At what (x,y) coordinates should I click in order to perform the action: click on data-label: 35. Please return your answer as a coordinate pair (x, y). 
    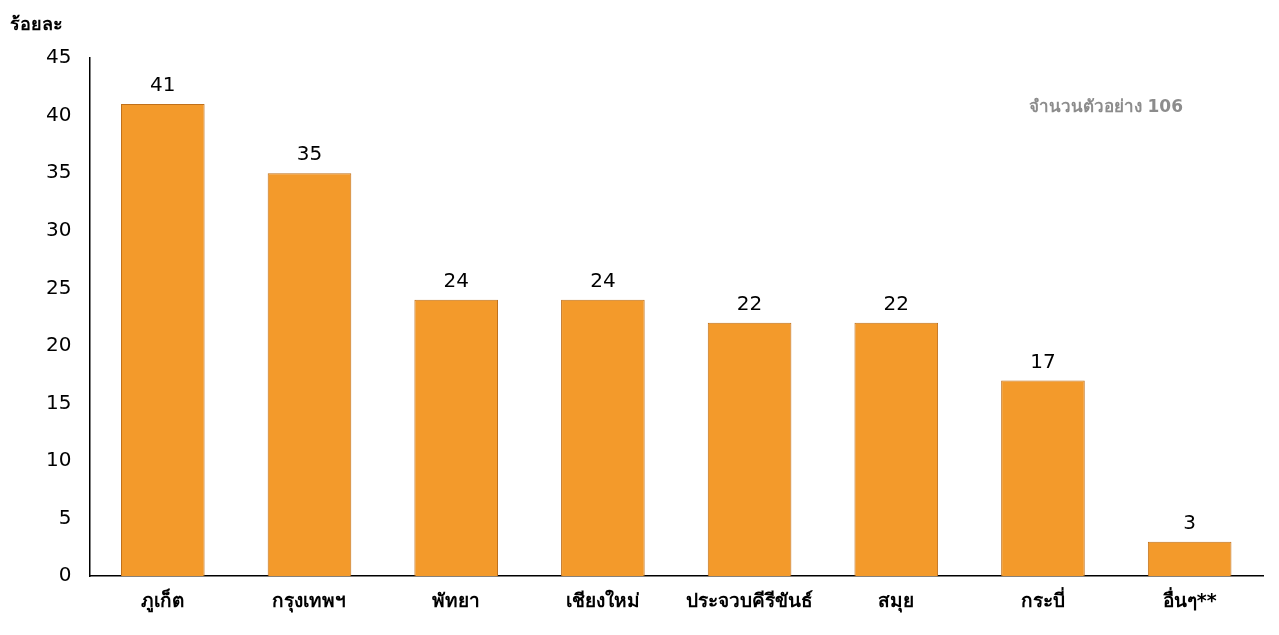
    Looking at the image, I should click on (309, 153).